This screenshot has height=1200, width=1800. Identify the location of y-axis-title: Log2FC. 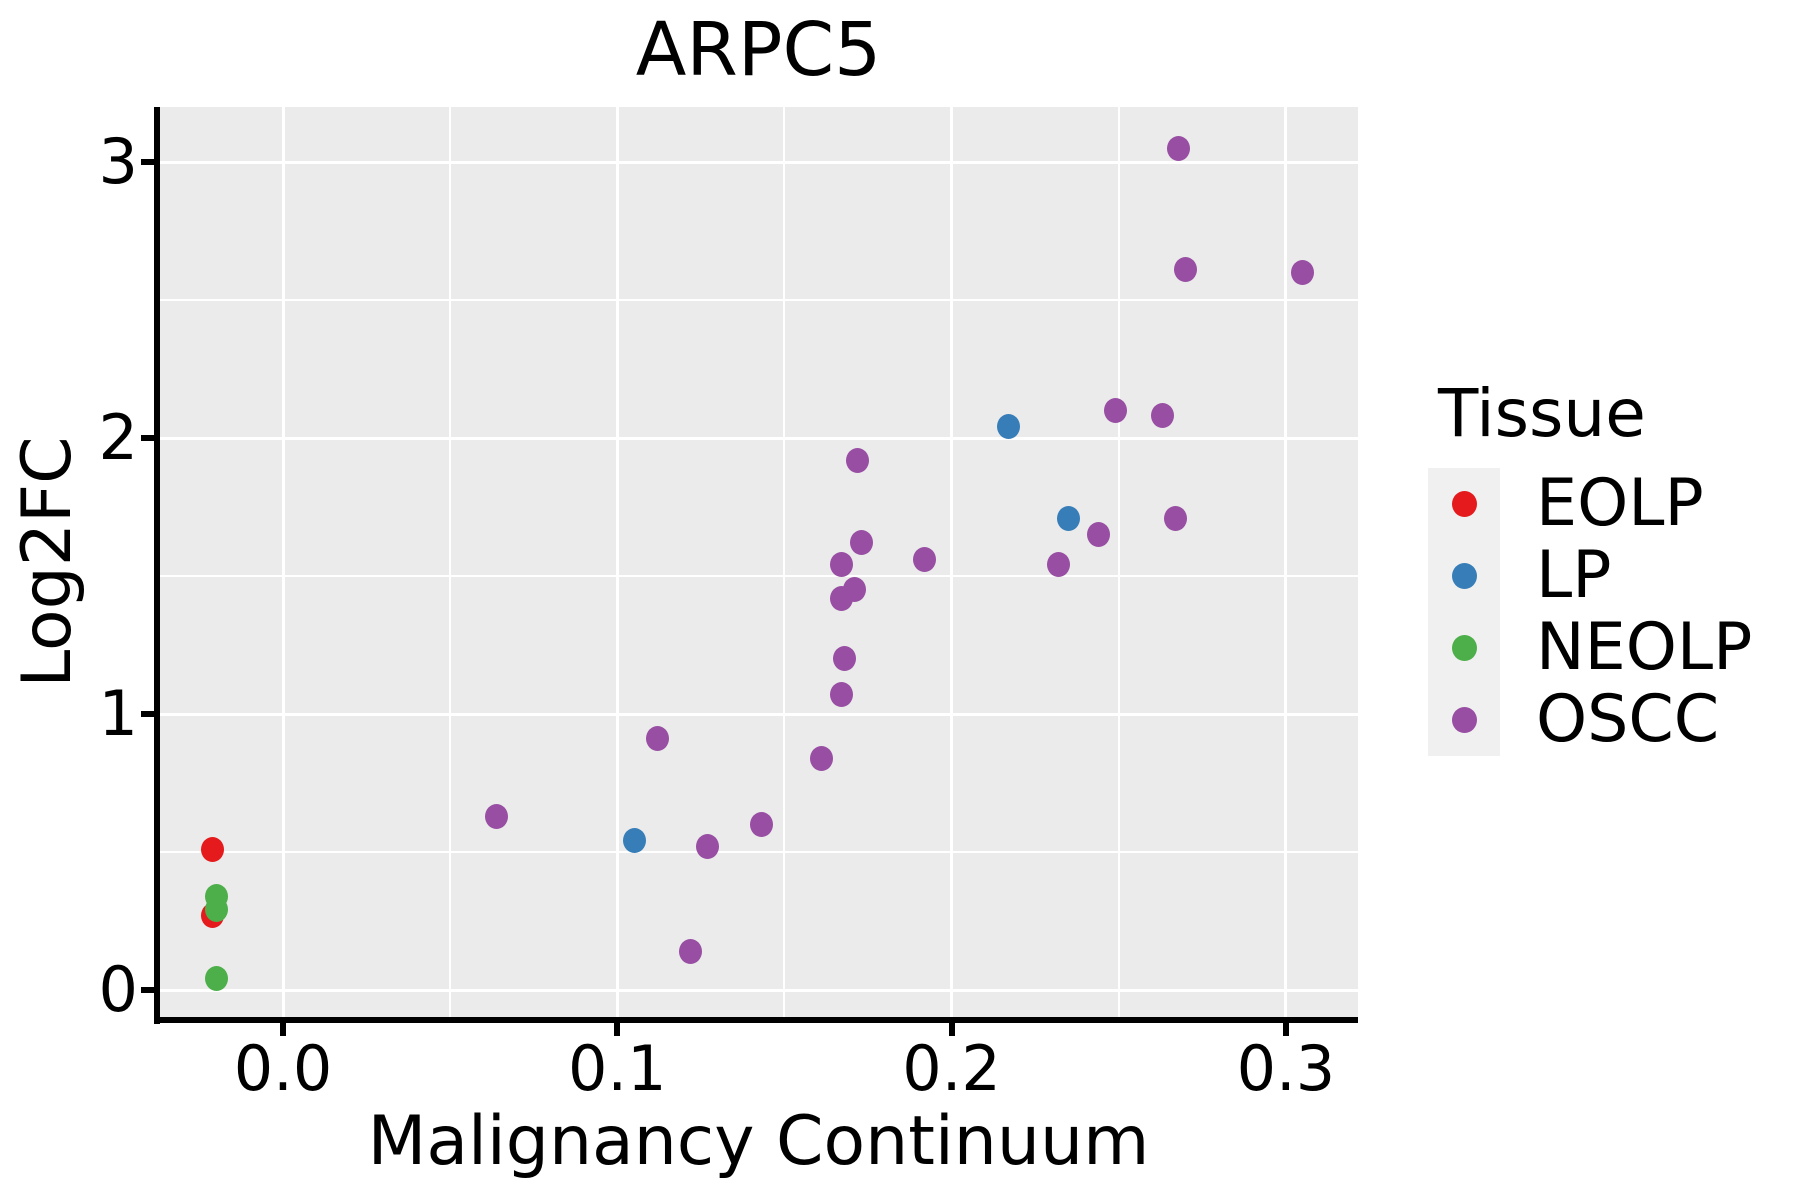
(47, 562).